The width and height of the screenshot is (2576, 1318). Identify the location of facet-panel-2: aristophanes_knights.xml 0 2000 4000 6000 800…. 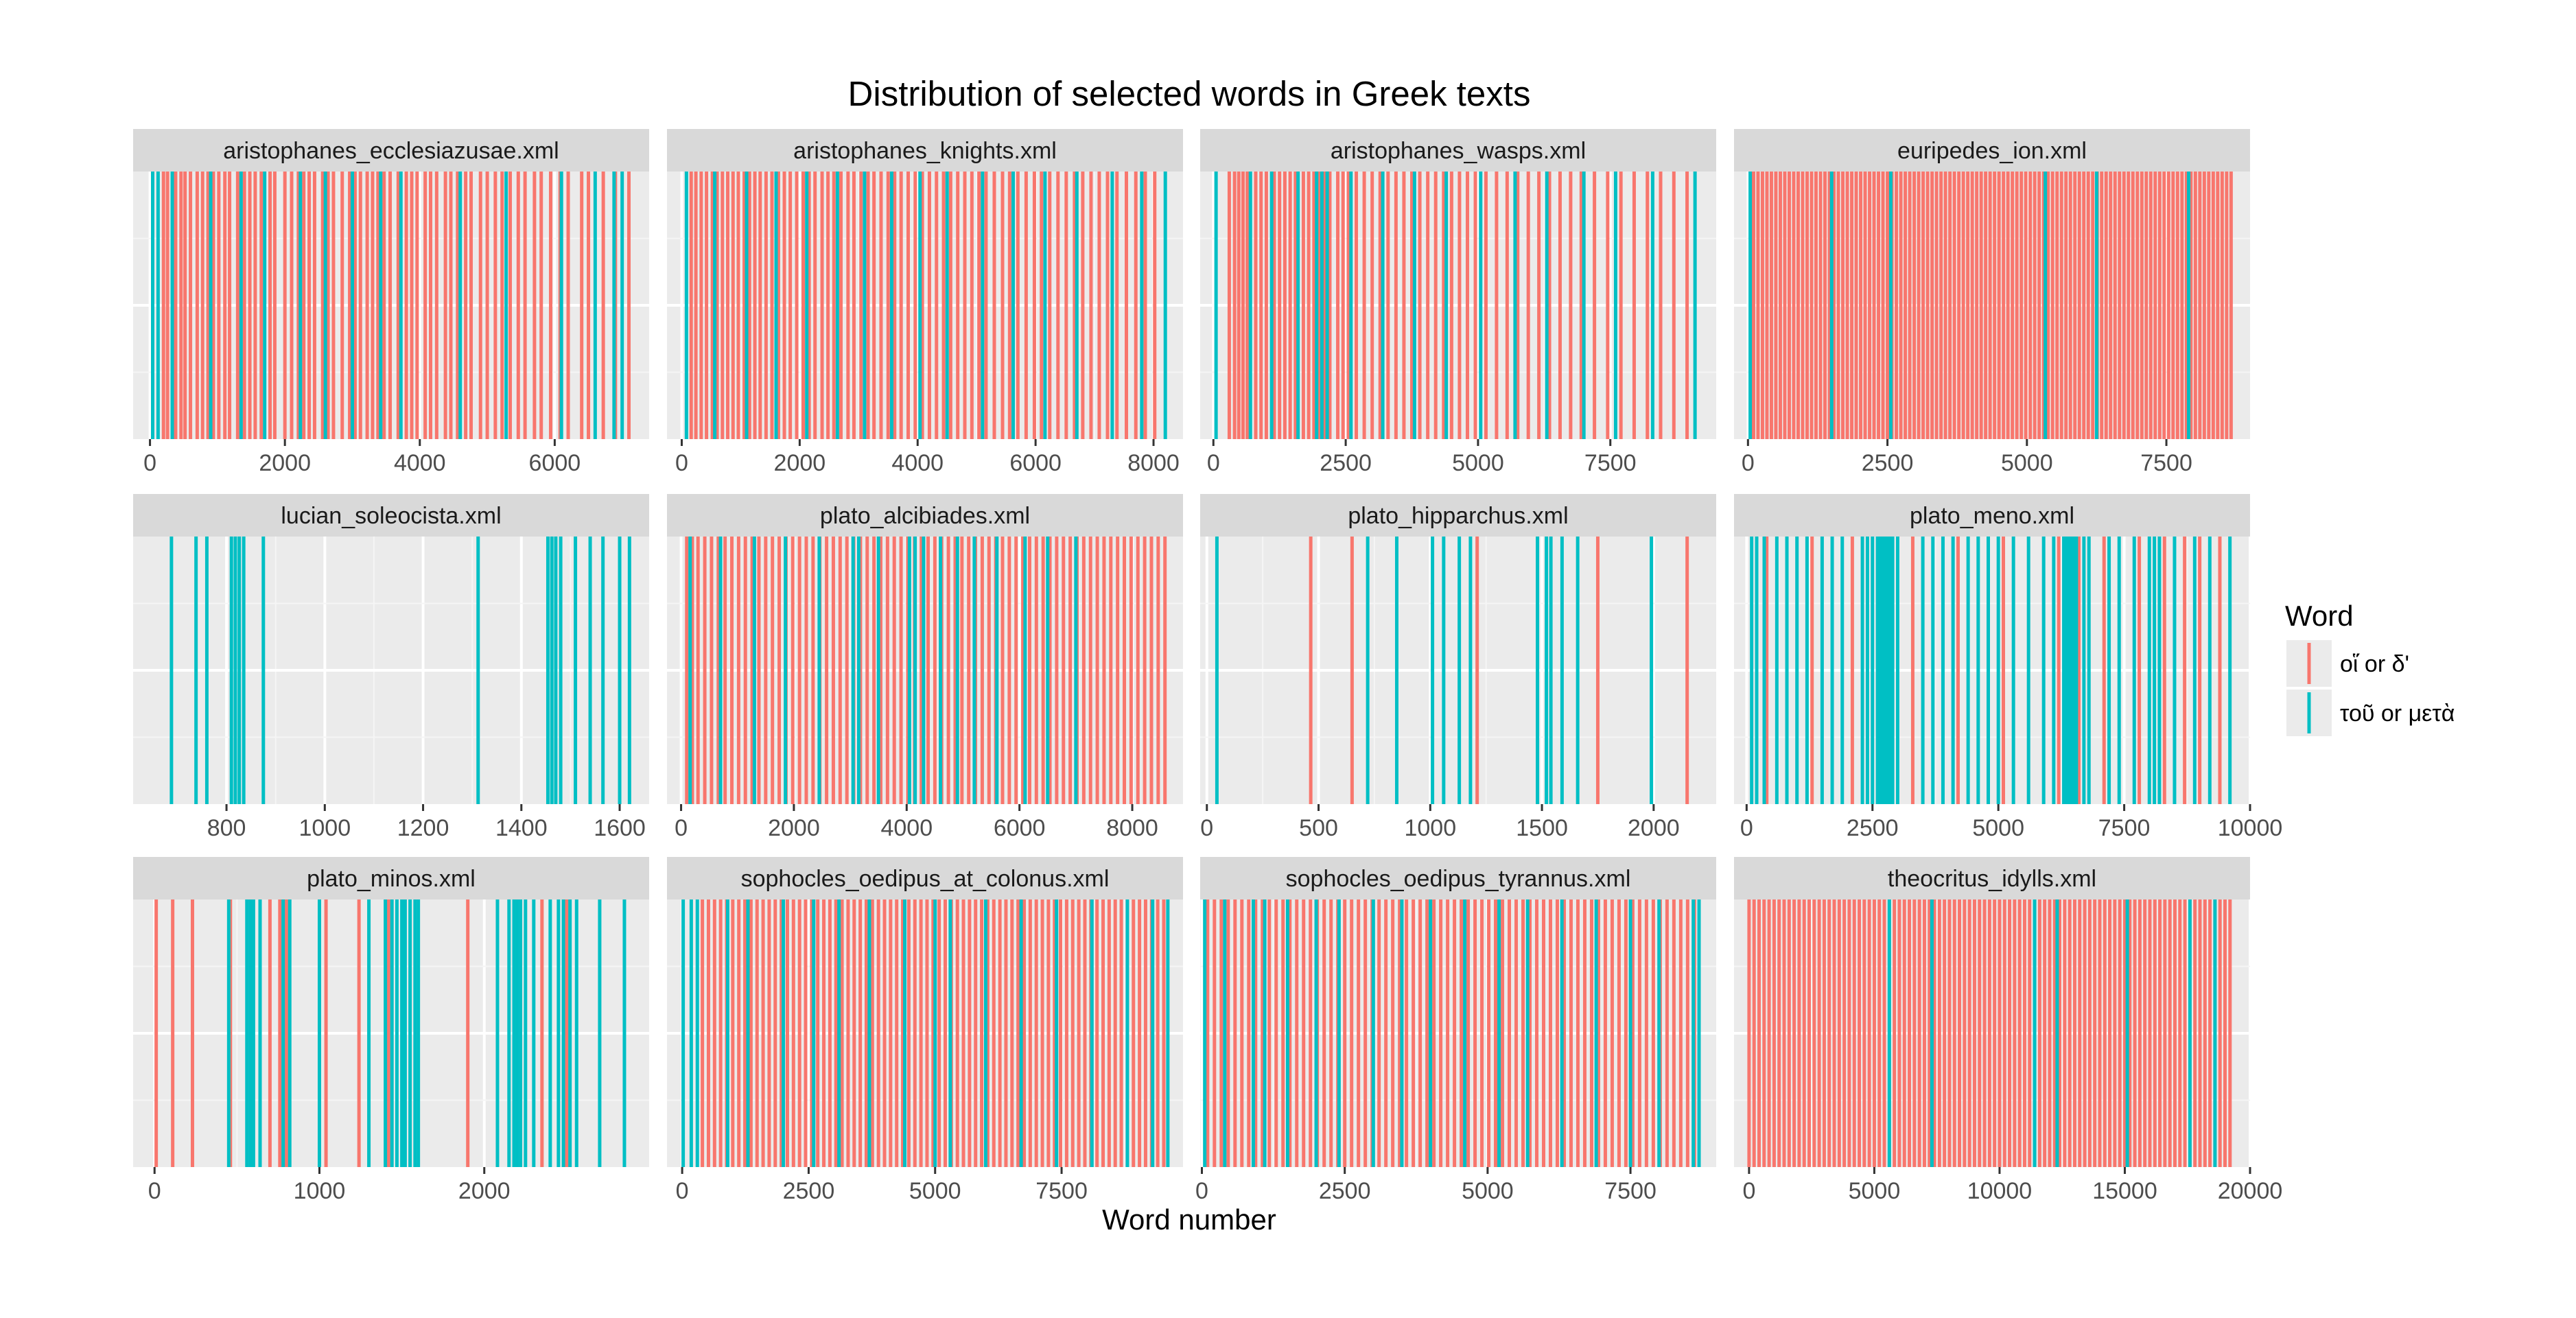
(925, 302).